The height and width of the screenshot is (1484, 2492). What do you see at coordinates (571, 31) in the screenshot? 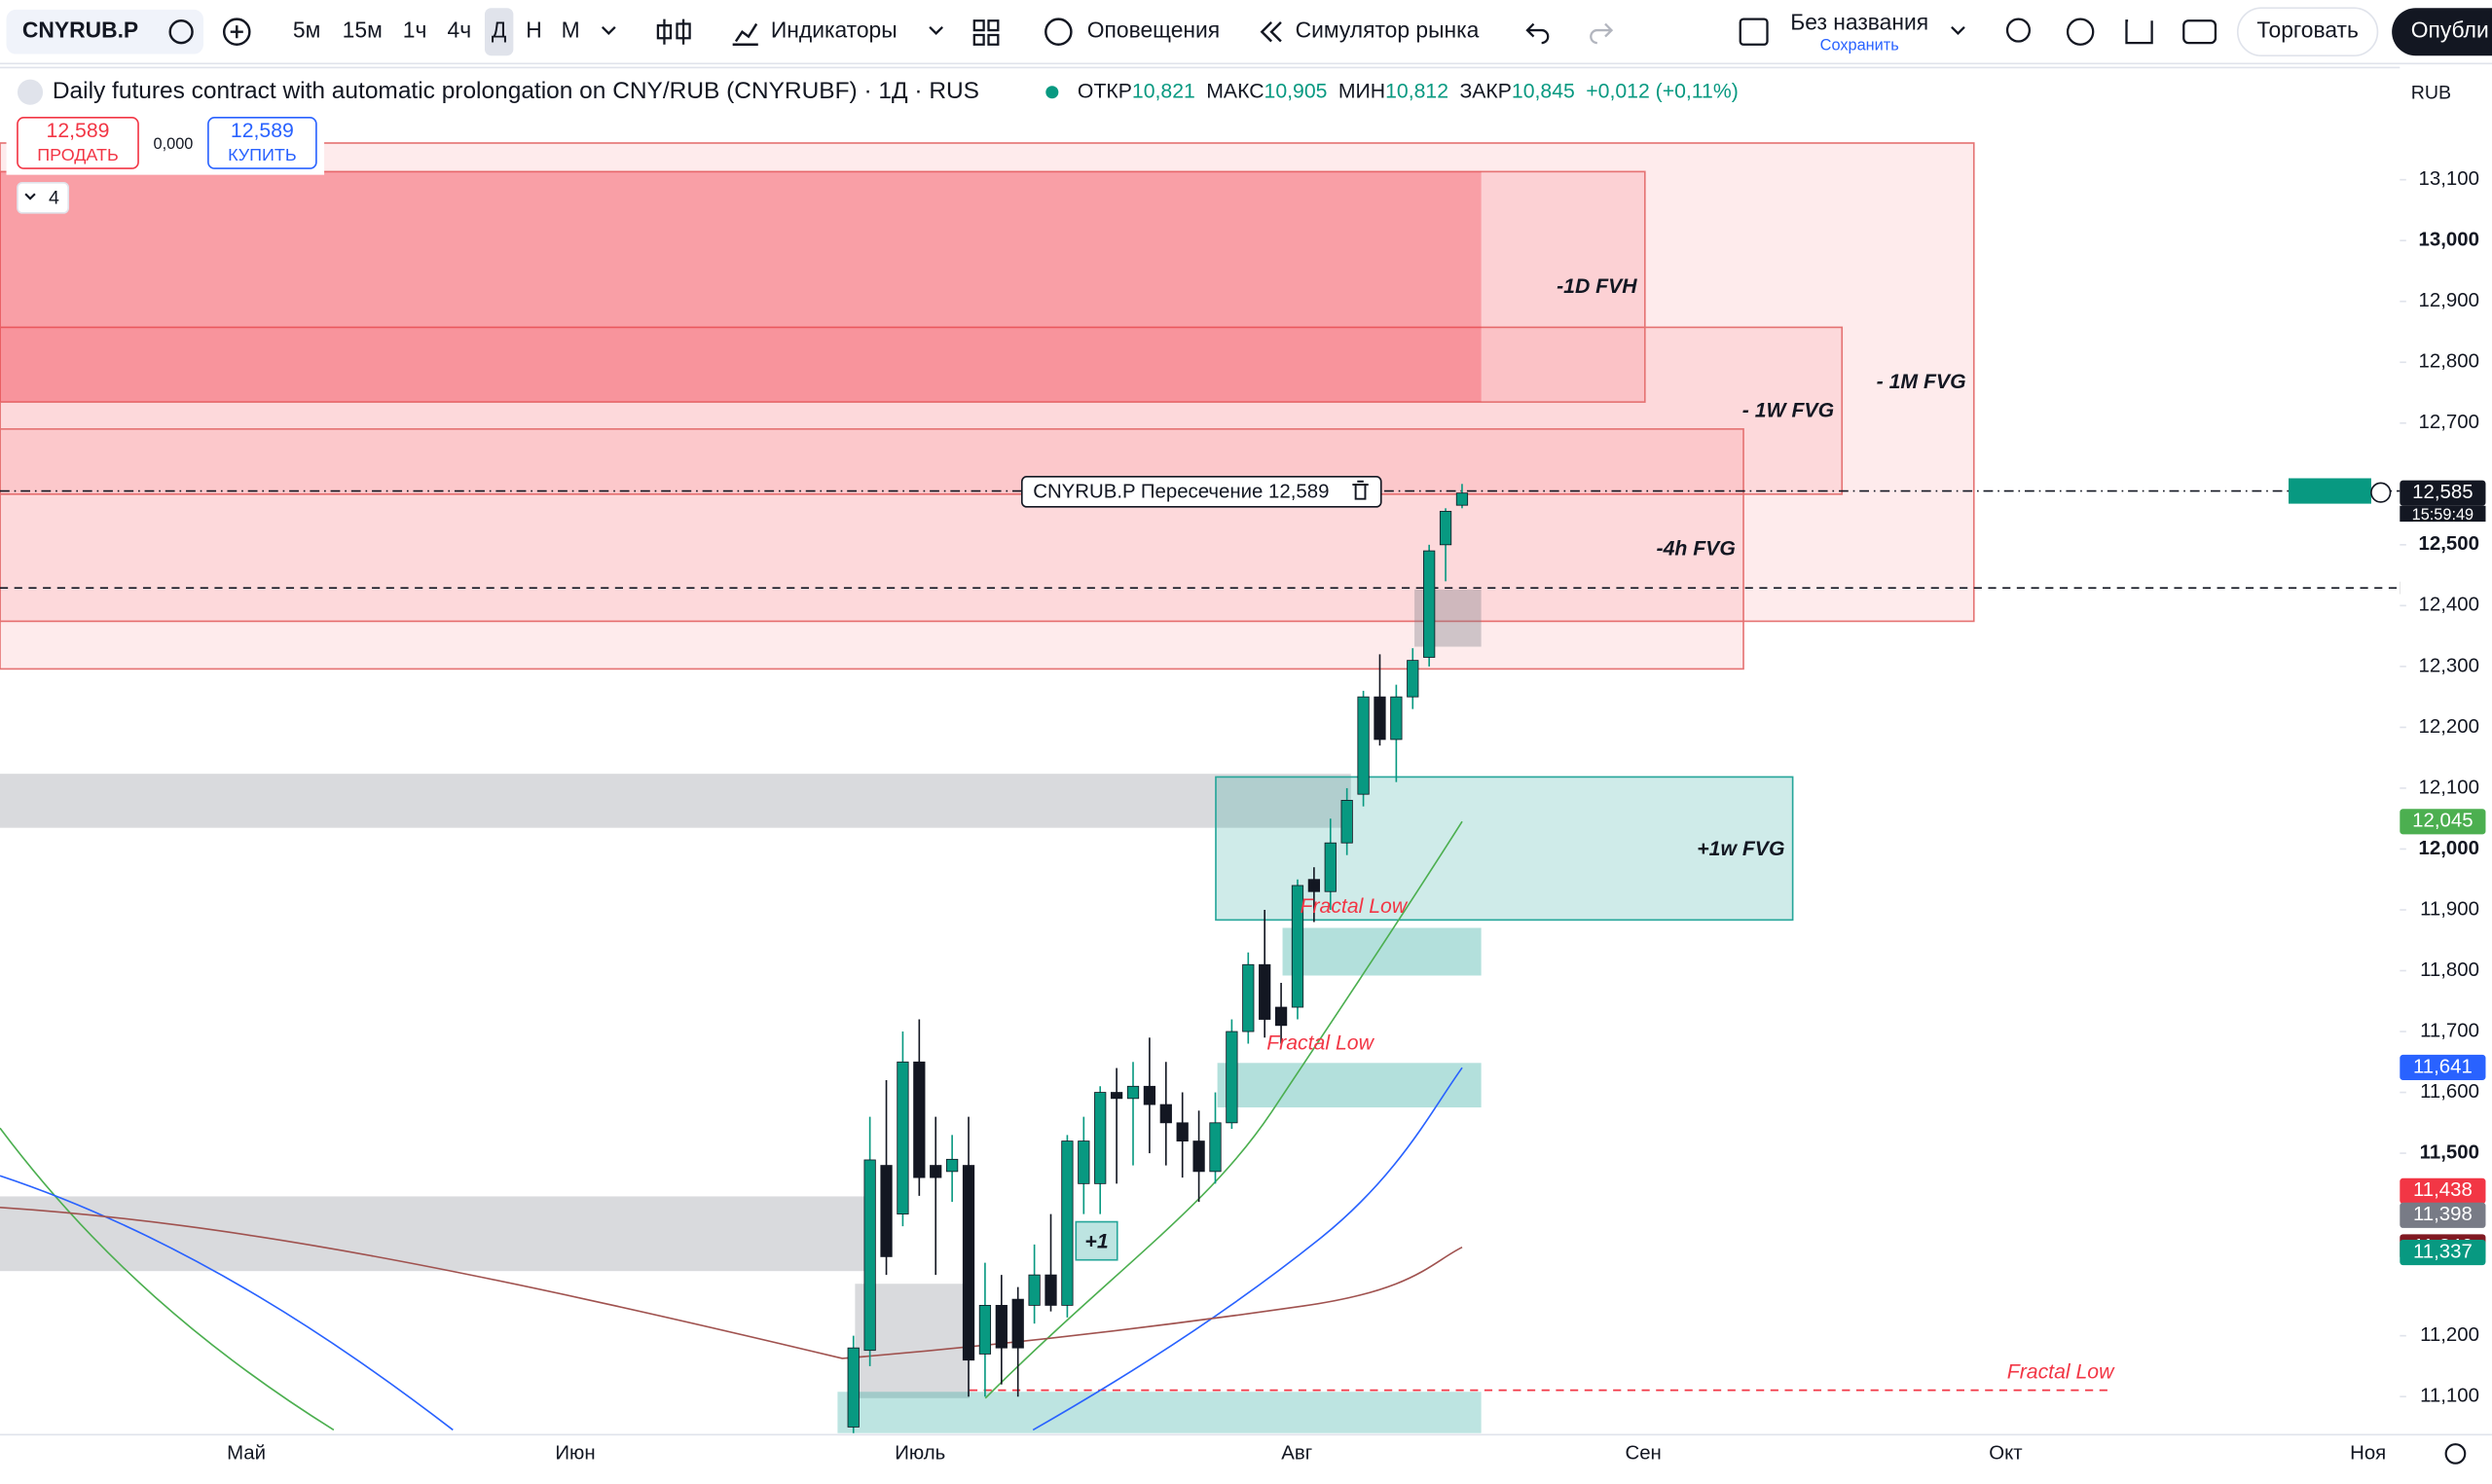
I see `interval: М` at bounding box center [571, 31].